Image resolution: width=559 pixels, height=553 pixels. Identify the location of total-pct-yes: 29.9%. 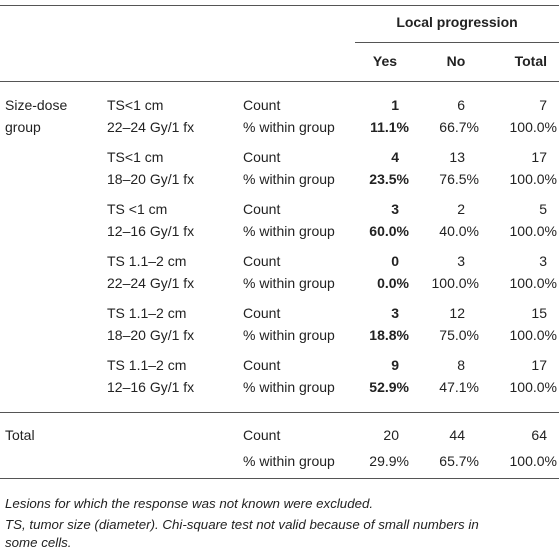
(389, 461).